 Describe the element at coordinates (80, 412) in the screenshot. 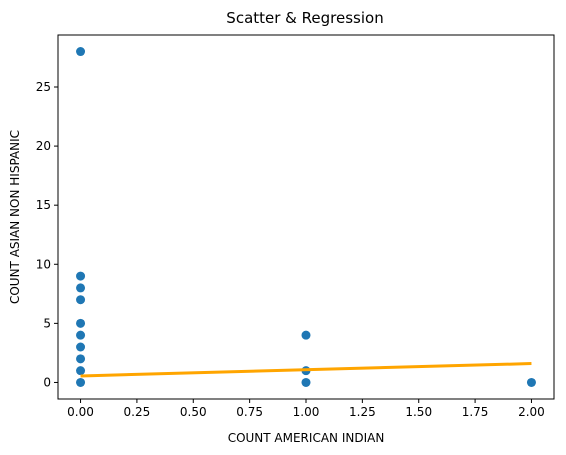

I see `x-tick-label: 0.00` at that location.